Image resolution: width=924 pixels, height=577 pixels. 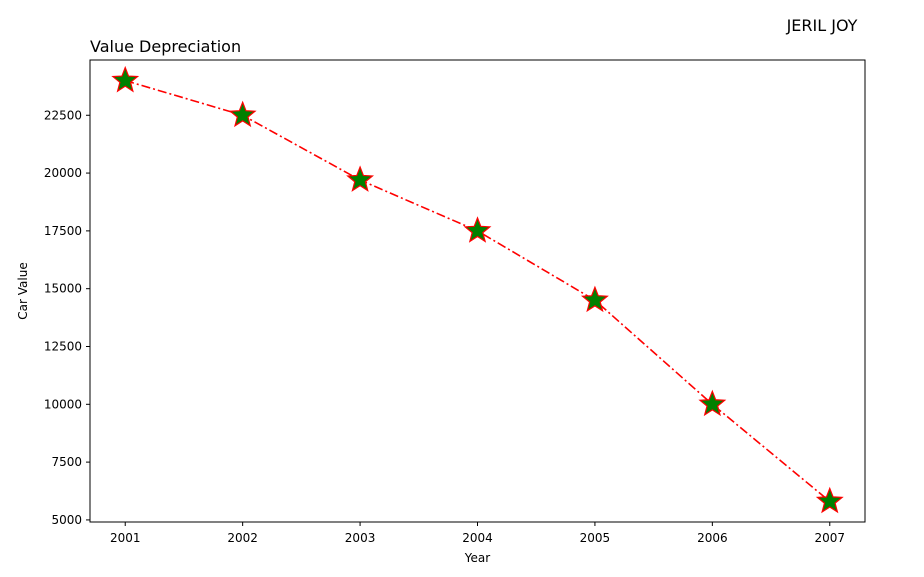 I want to click on y-tick-label: 22500, so click(x=63, y=115).